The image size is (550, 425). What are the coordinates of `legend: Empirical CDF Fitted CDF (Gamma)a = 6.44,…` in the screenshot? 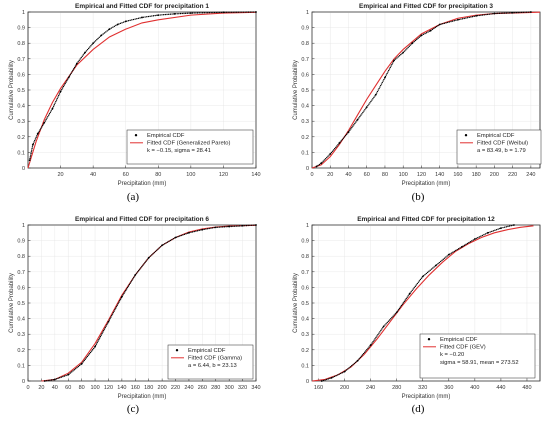 It's located at (210, 362).